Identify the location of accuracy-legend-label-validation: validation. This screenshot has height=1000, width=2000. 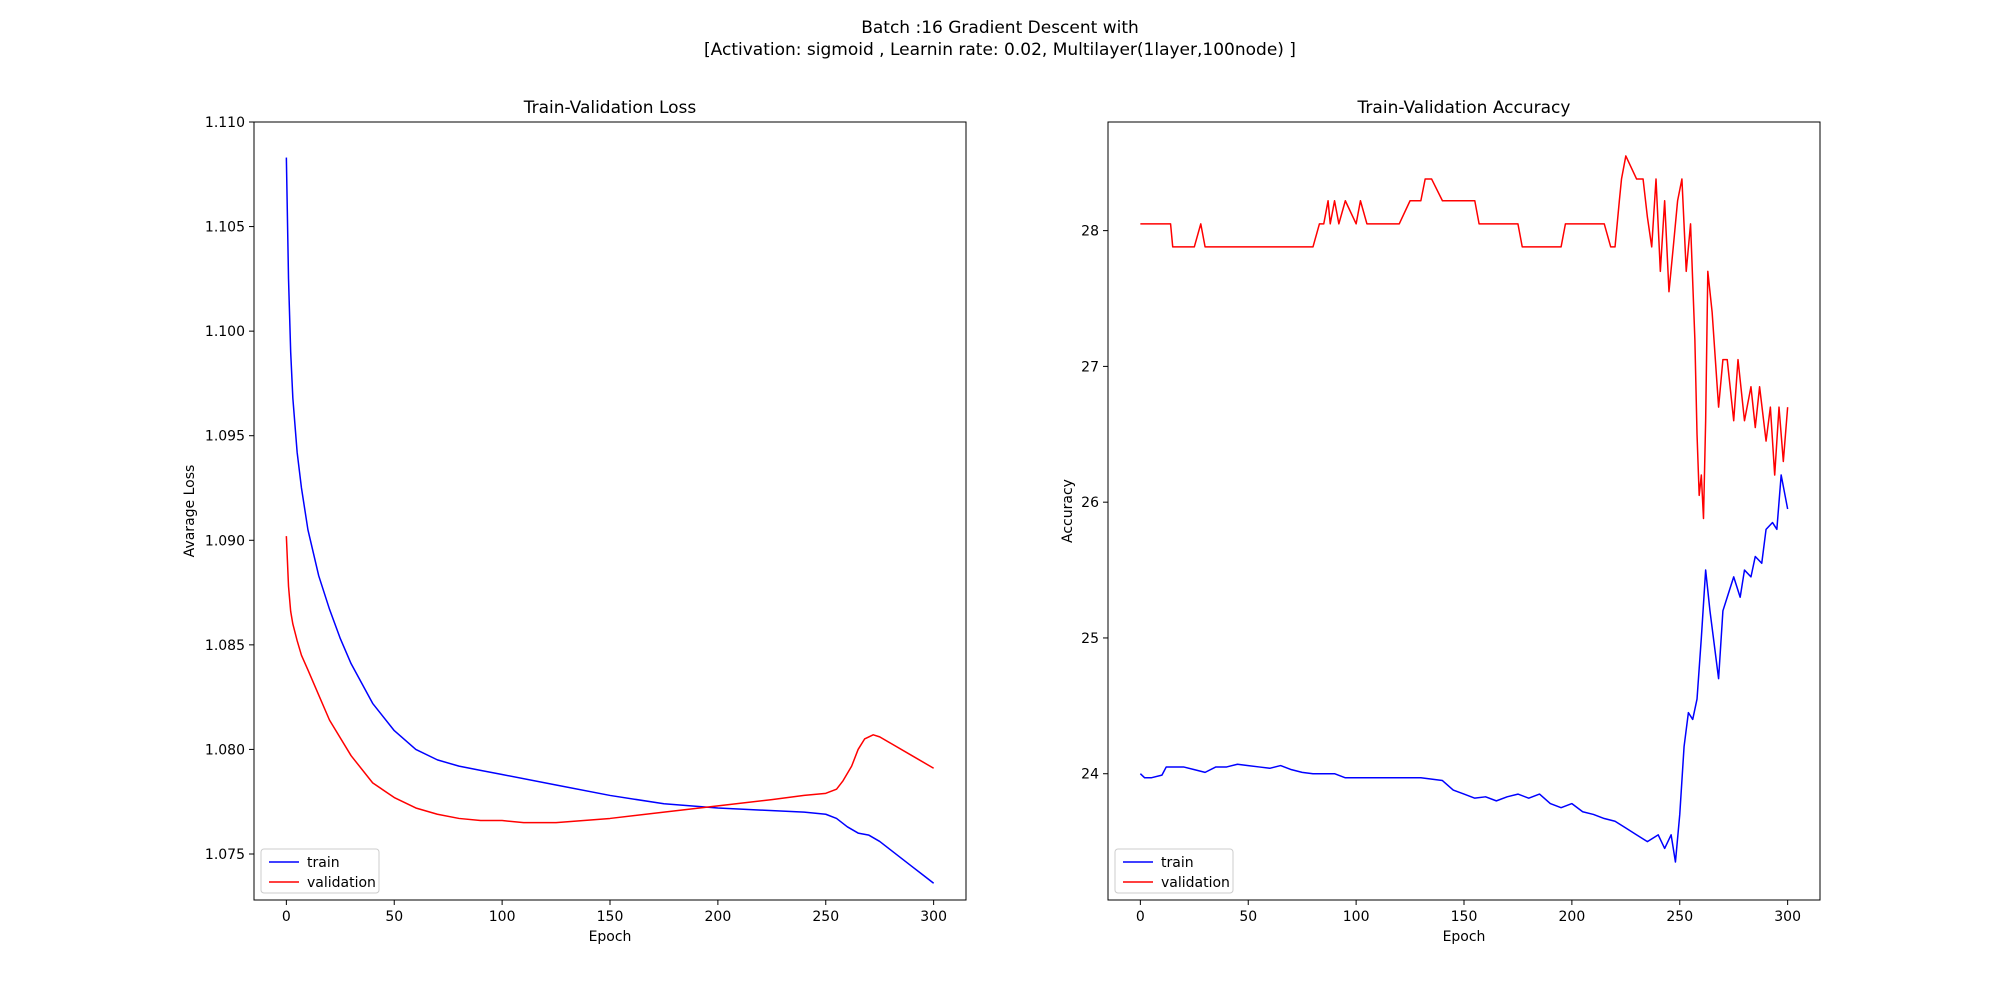
(1195, 883).